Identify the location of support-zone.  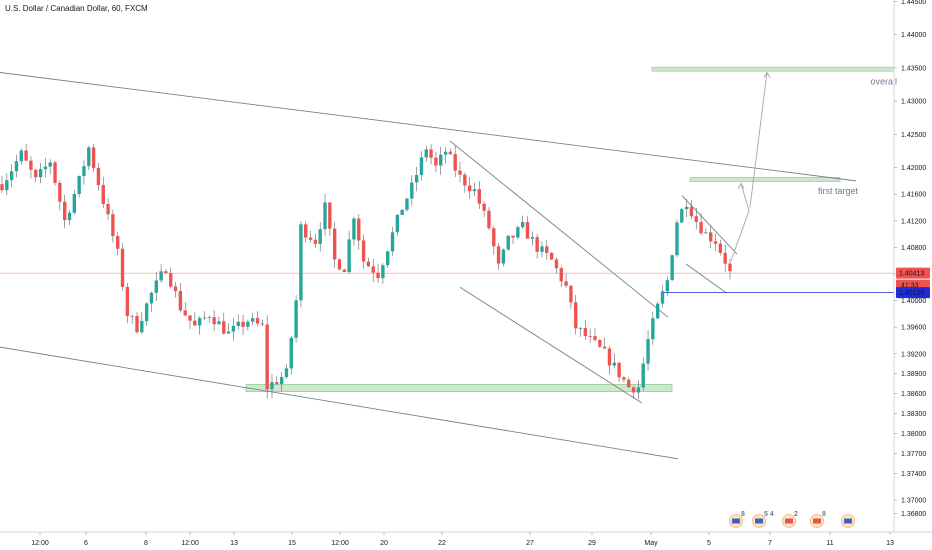
(459, 388).